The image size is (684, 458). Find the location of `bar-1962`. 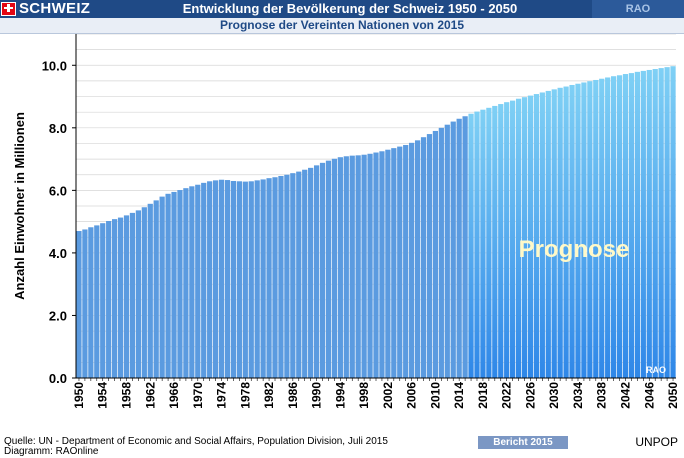

bar-1962 is located at coordinates (150, 290).